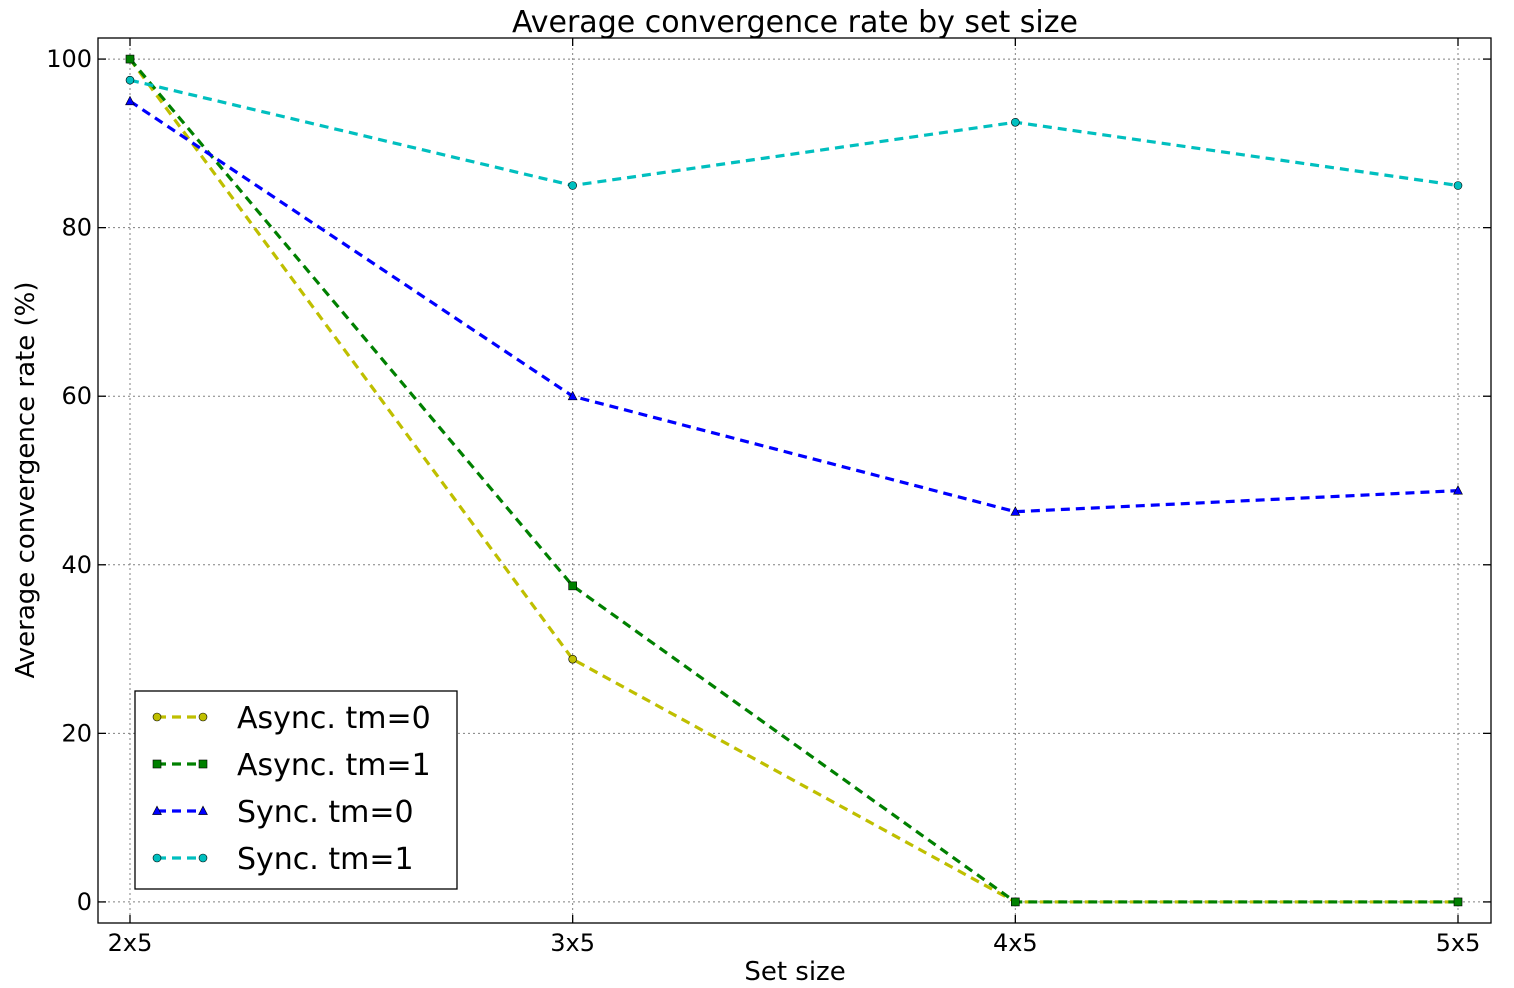 The height and width of the screenshot is (988, 1514). Describe the element at coordinates (76, 228) in the screenshot. I see `y-tick-label: 80` at that location.